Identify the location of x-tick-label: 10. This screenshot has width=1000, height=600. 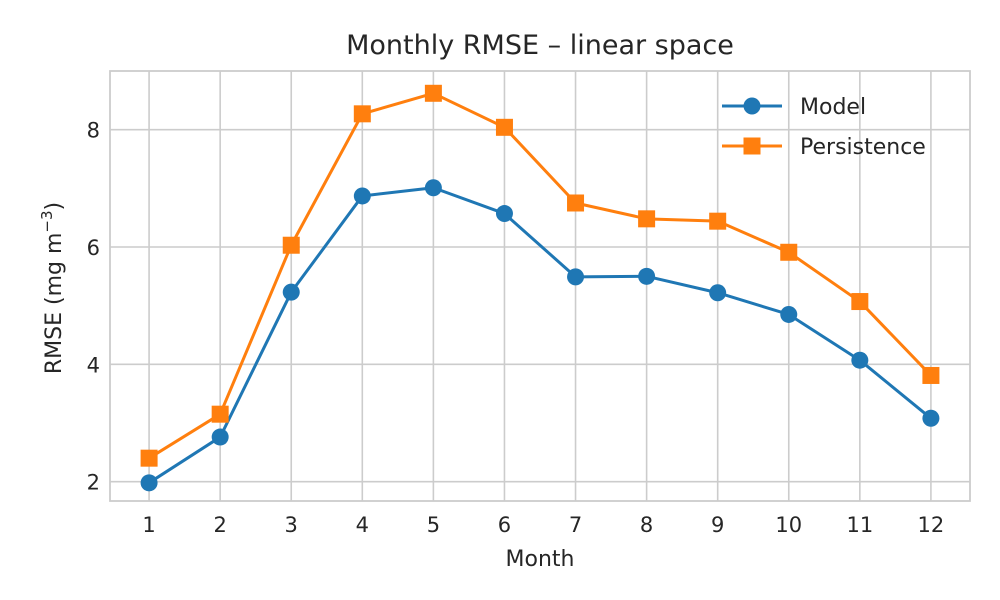
(788, 525).